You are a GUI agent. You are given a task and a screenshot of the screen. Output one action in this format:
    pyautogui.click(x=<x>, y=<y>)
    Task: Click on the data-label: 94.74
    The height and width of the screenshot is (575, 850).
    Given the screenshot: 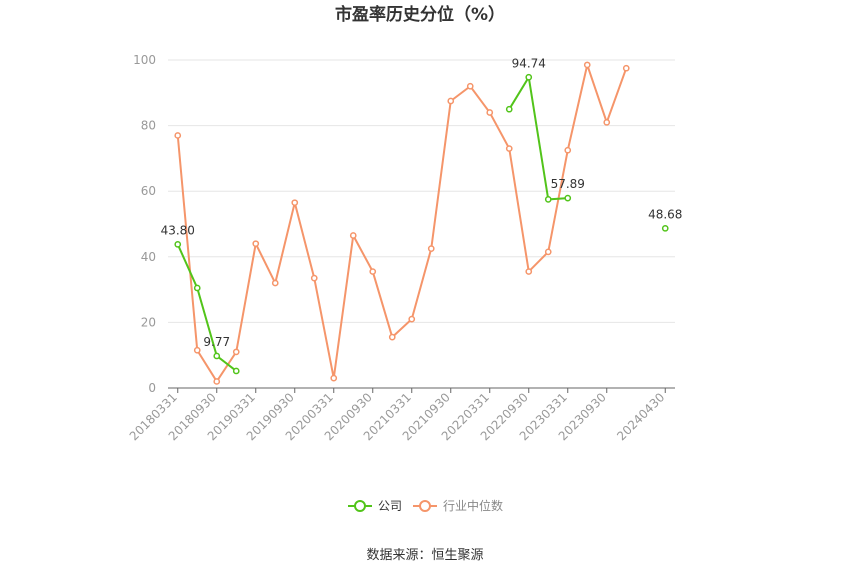 What is the action you would take?
    pyautogui.click(x=529, y=63)
    